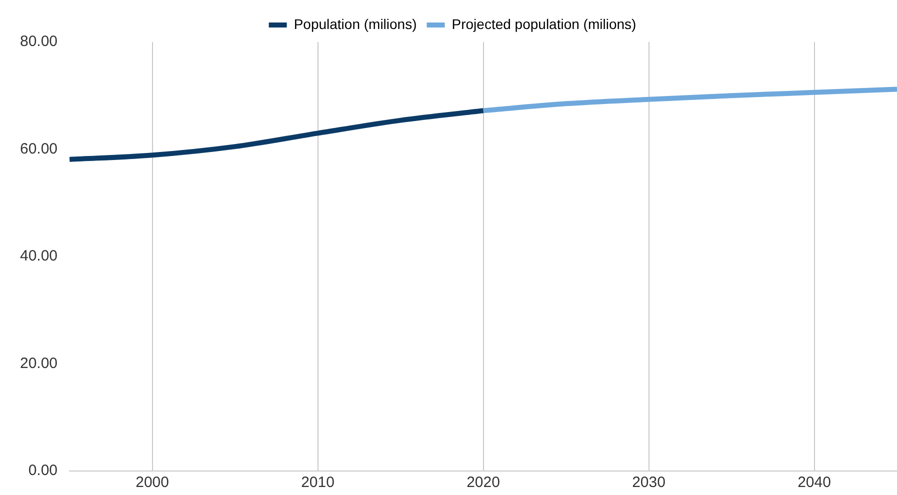 The height and width of the screenshot is (495, 897). I want to click on x-tick-label: 2030, so click(649, 483).